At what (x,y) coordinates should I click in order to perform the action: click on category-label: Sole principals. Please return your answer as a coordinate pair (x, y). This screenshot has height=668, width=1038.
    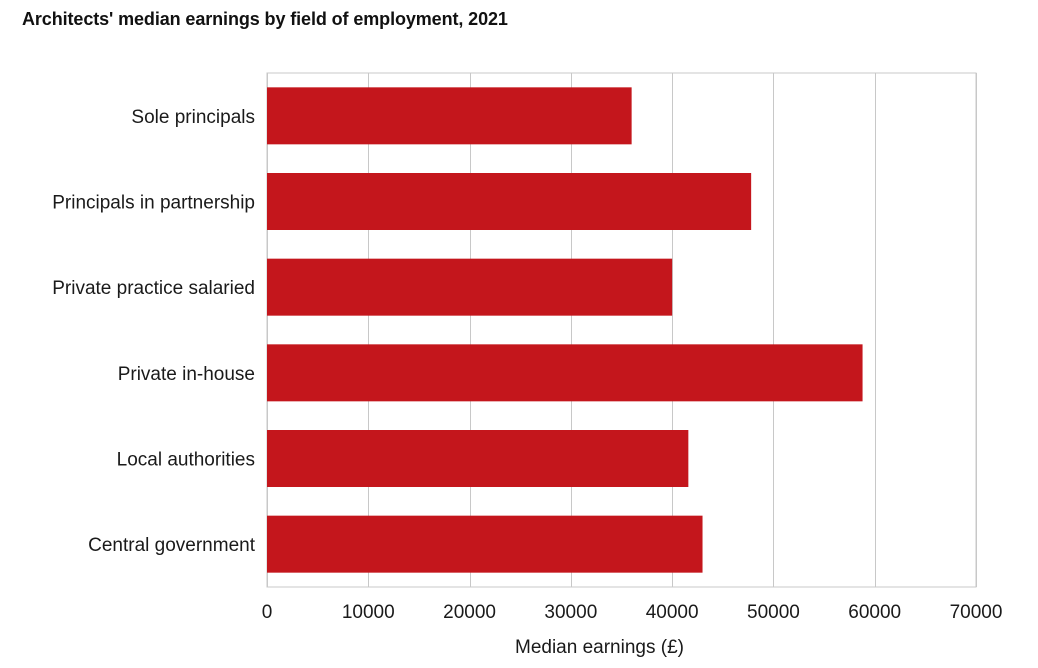
    Looking at the image, I should click on (193, 117).